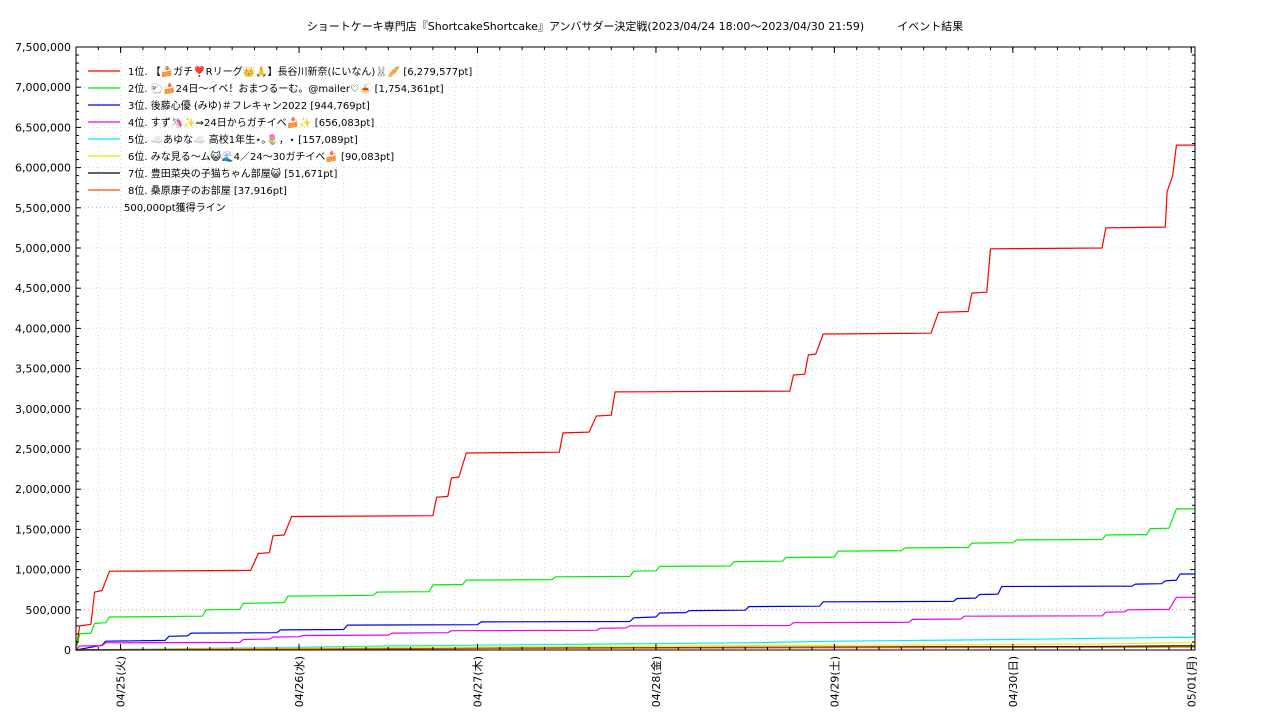  I want to click on y-tick-label: 1,500,000, so click(43, 529).